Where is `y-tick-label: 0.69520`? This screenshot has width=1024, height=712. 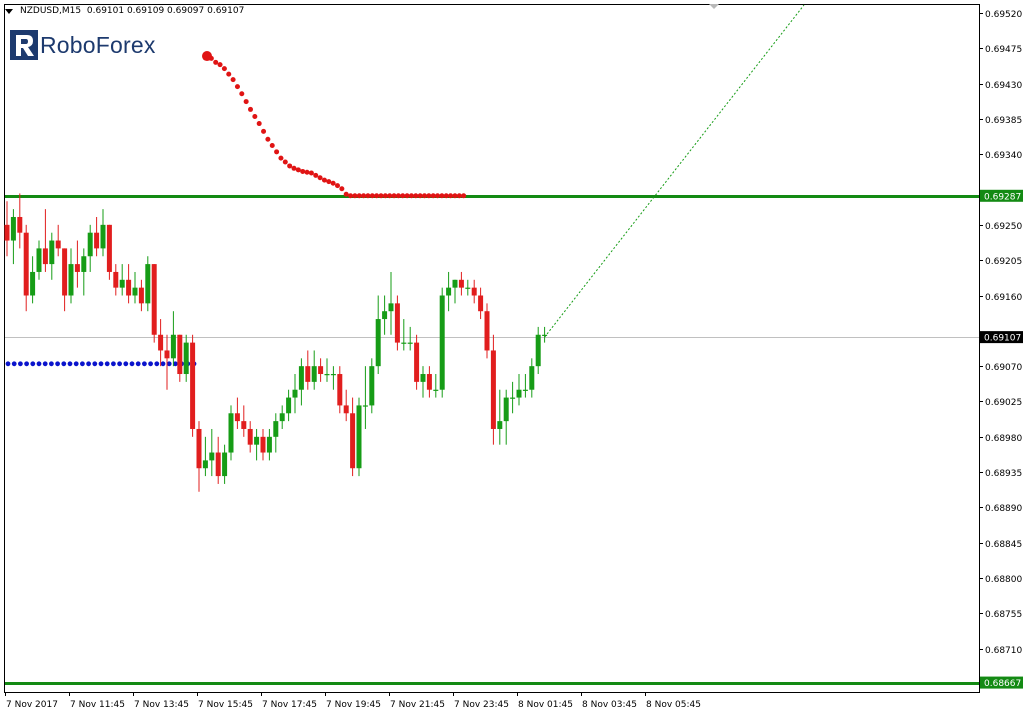
y-tick-label: 0.69520 is located at coordinates (1003, 15).